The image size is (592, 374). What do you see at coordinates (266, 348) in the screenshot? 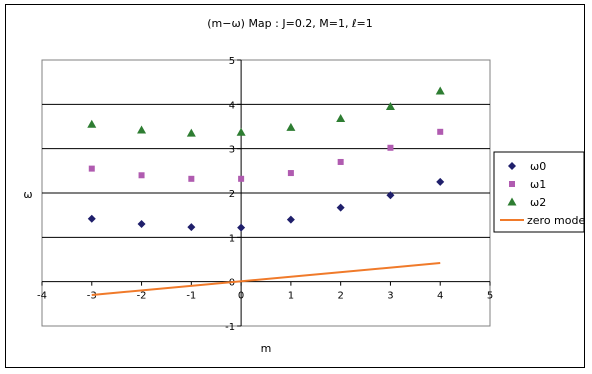
I see `x-axis-label: m` at bounding box center [266, 348].